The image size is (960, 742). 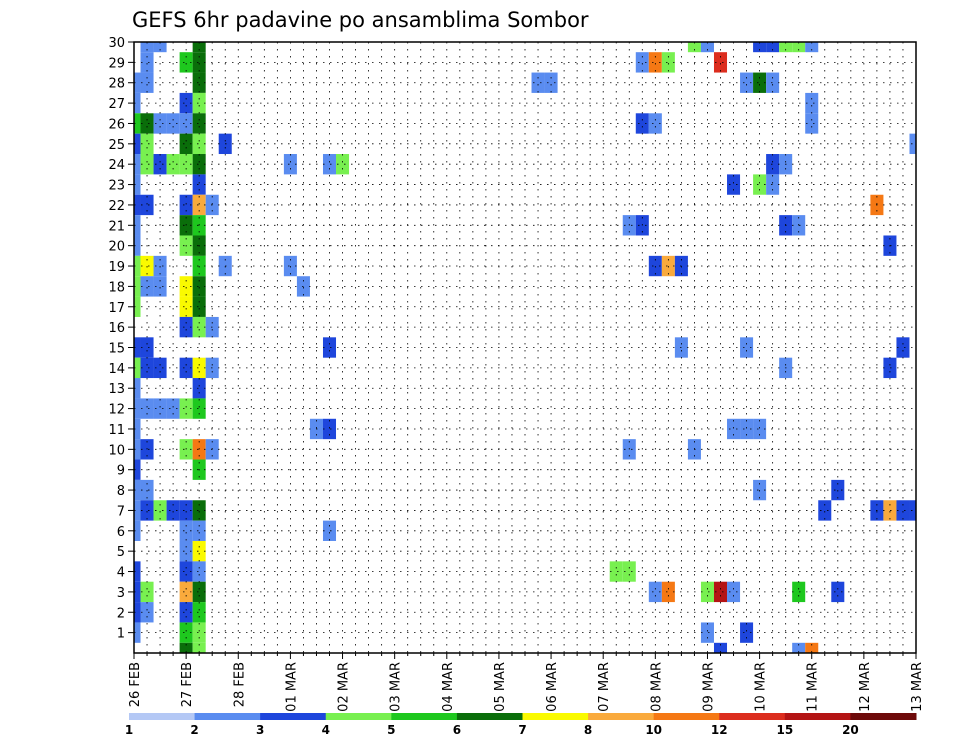 What do you see at coordinates (121, 634) in the screenshot?
I see `y-tick-label-1: 1` at bounding box center [121, 634].